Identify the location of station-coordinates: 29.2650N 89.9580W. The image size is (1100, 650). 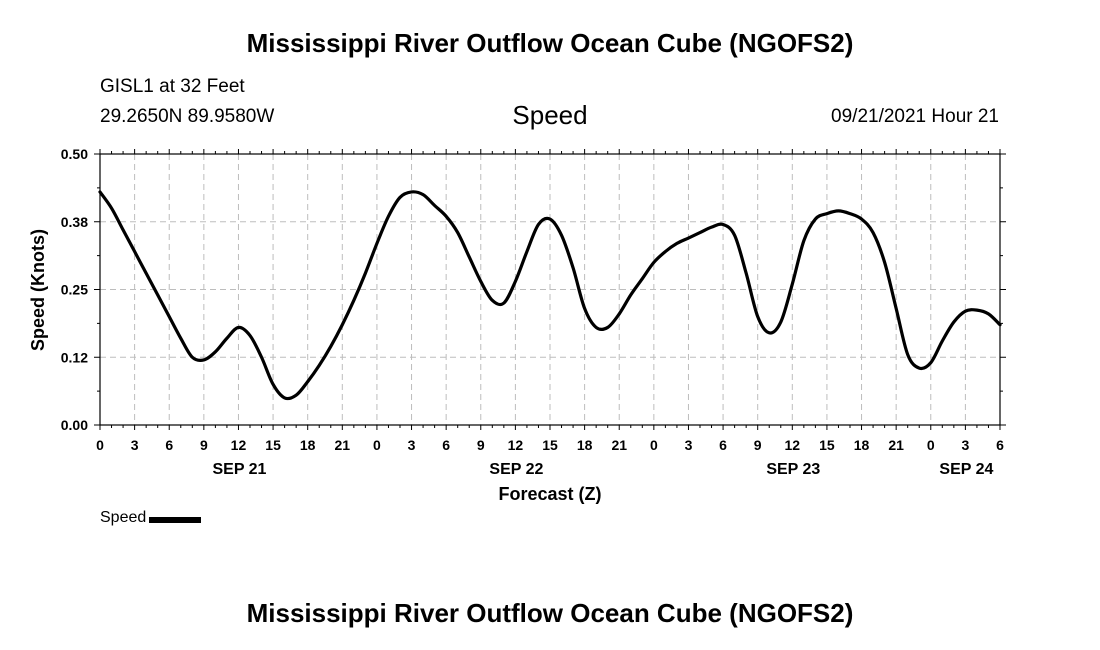
(187, 116).